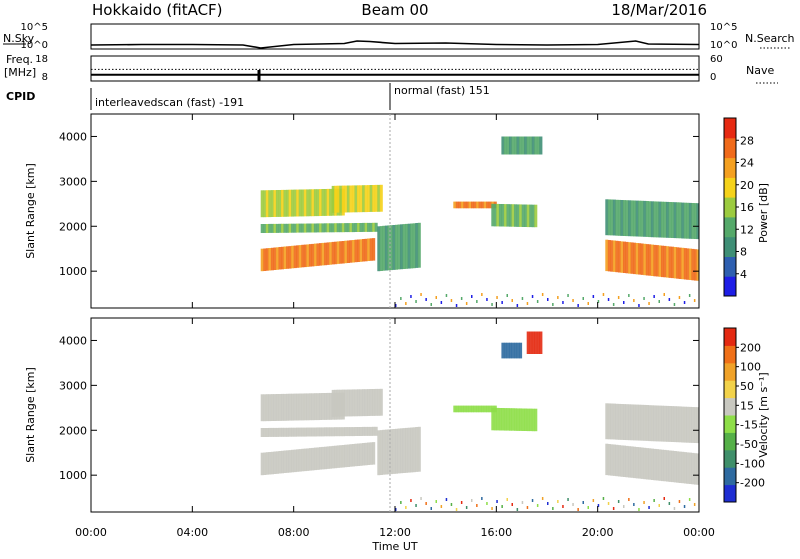  I want to click on x-axis-label: Time UT, so click(394, 546).